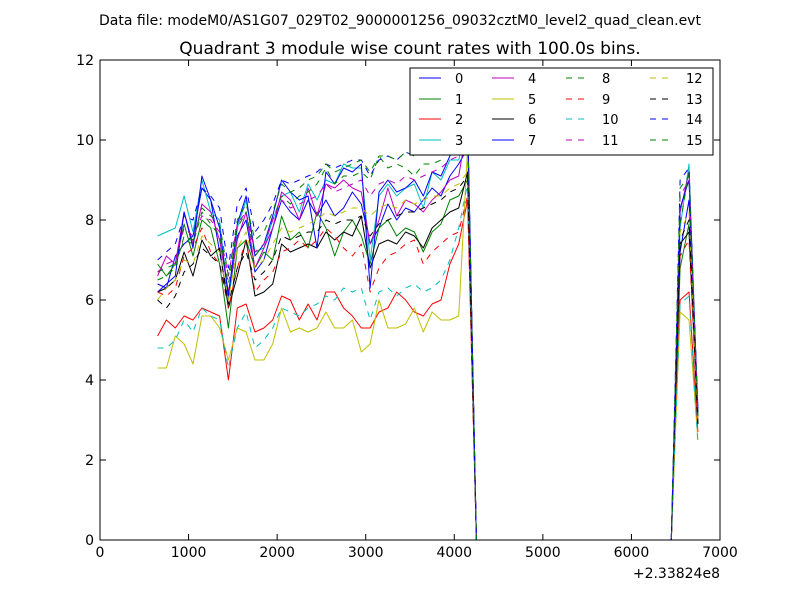 This screenshot has height=600, width=800. What do you see at coordinates (532, 120) in the screenshot?
I see `legend-label-6: 6` at bounding box center [532, 120].